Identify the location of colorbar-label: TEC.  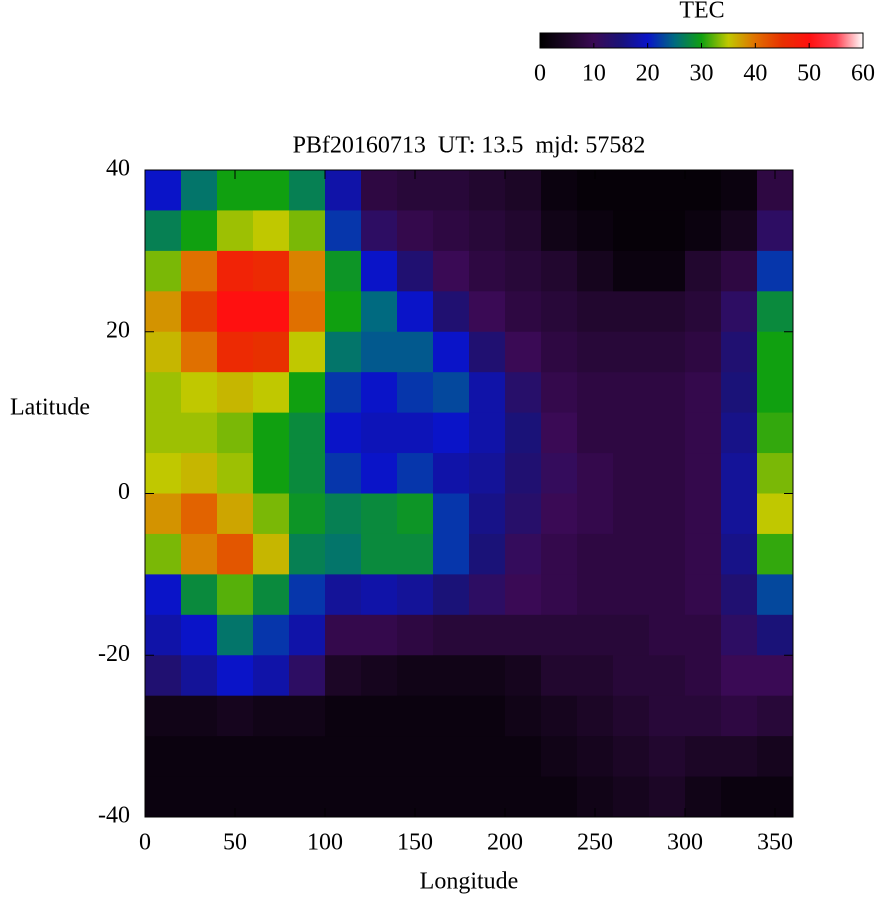
(701, 12).